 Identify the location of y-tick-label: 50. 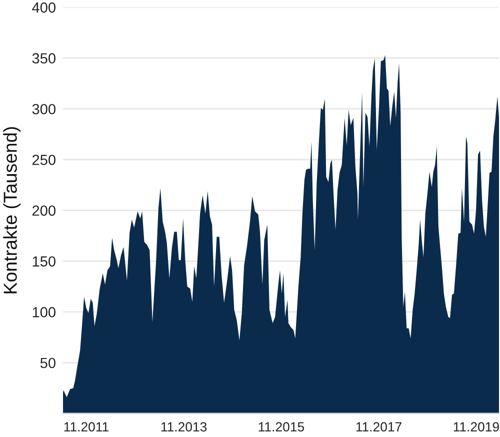
(48, 363).